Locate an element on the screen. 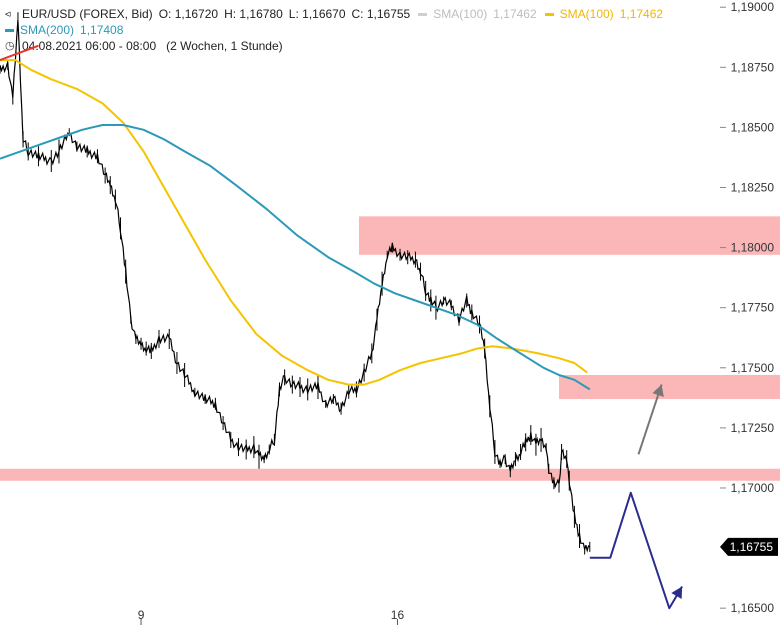 This screenshot has height=625, width=780. symbol-label: EUR/USD (FOREX, Bid) is located at coordinates (87, 14).